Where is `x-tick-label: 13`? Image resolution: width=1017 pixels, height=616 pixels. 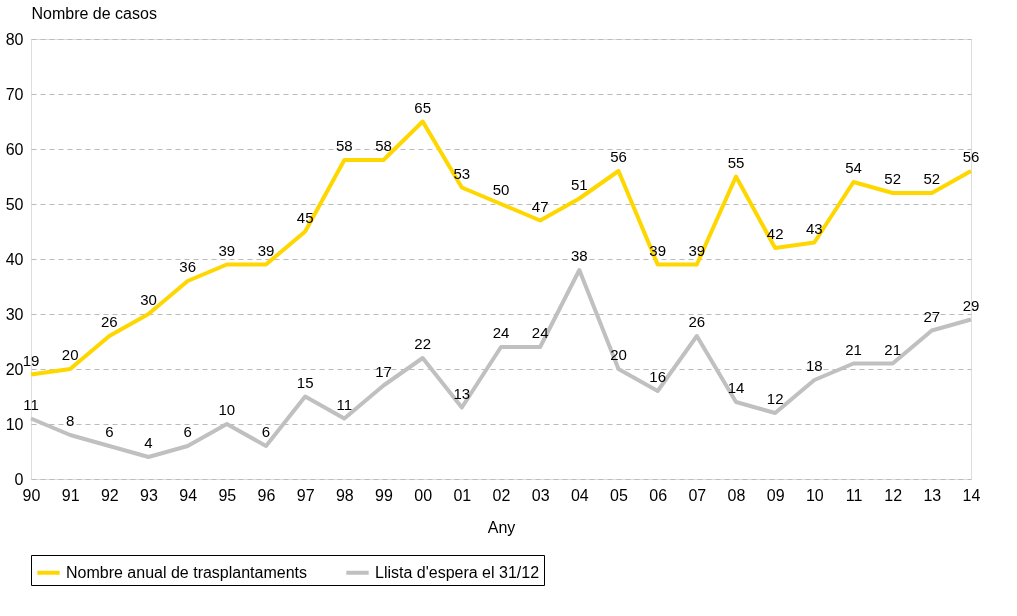 x-tick-label: 13 is located at coordinates (932, 495).